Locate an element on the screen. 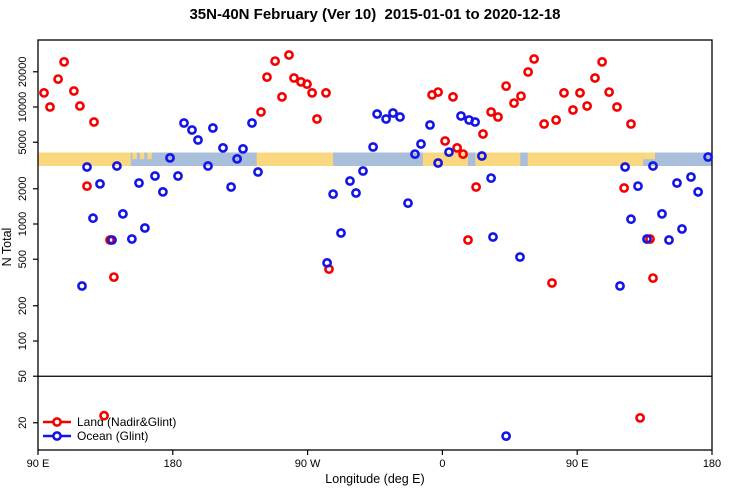  x-tick-label: 0 is located at coordinates (442, 464).